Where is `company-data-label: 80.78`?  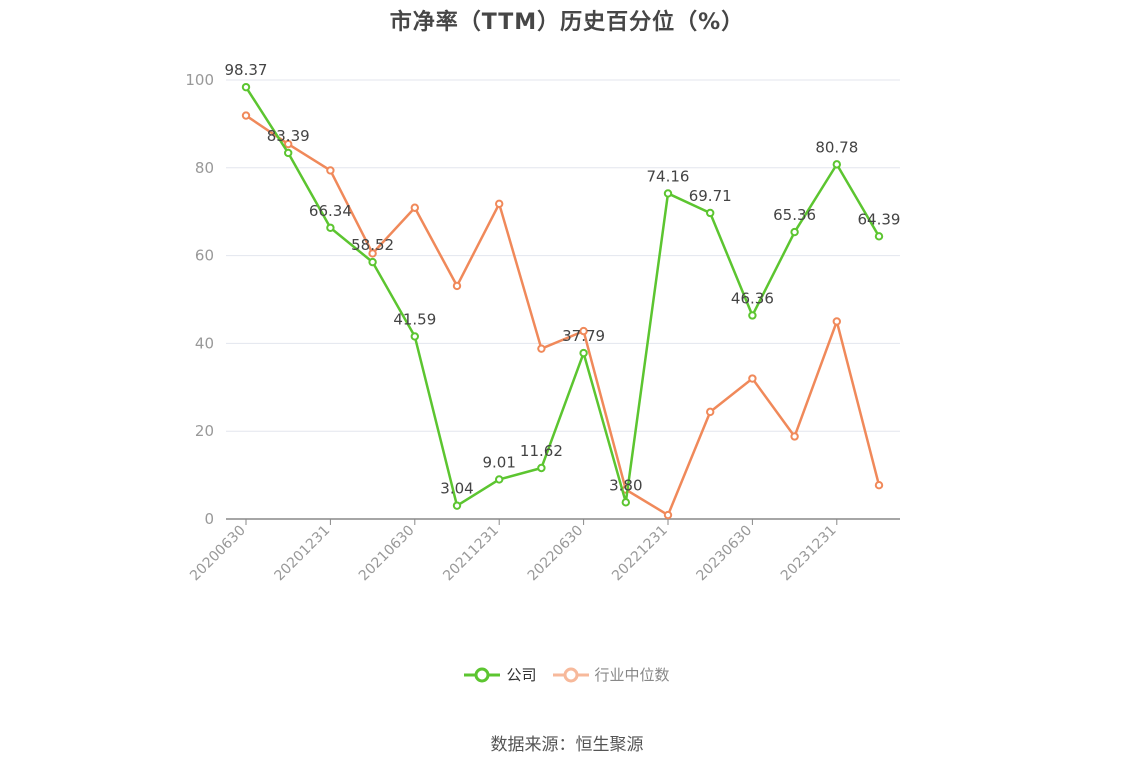
company-data-label: 80.78 is located at coordinates (836, 147).